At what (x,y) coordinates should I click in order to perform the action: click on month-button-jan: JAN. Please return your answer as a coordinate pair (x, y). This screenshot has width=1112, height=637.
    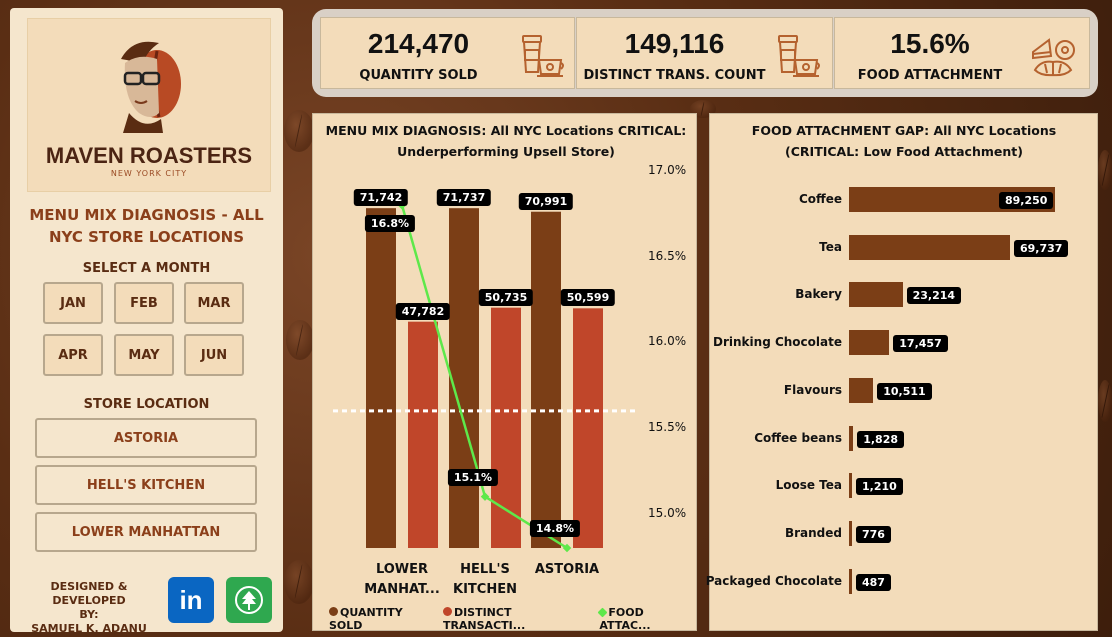
    Looking at the image, I should click on (73, 303).